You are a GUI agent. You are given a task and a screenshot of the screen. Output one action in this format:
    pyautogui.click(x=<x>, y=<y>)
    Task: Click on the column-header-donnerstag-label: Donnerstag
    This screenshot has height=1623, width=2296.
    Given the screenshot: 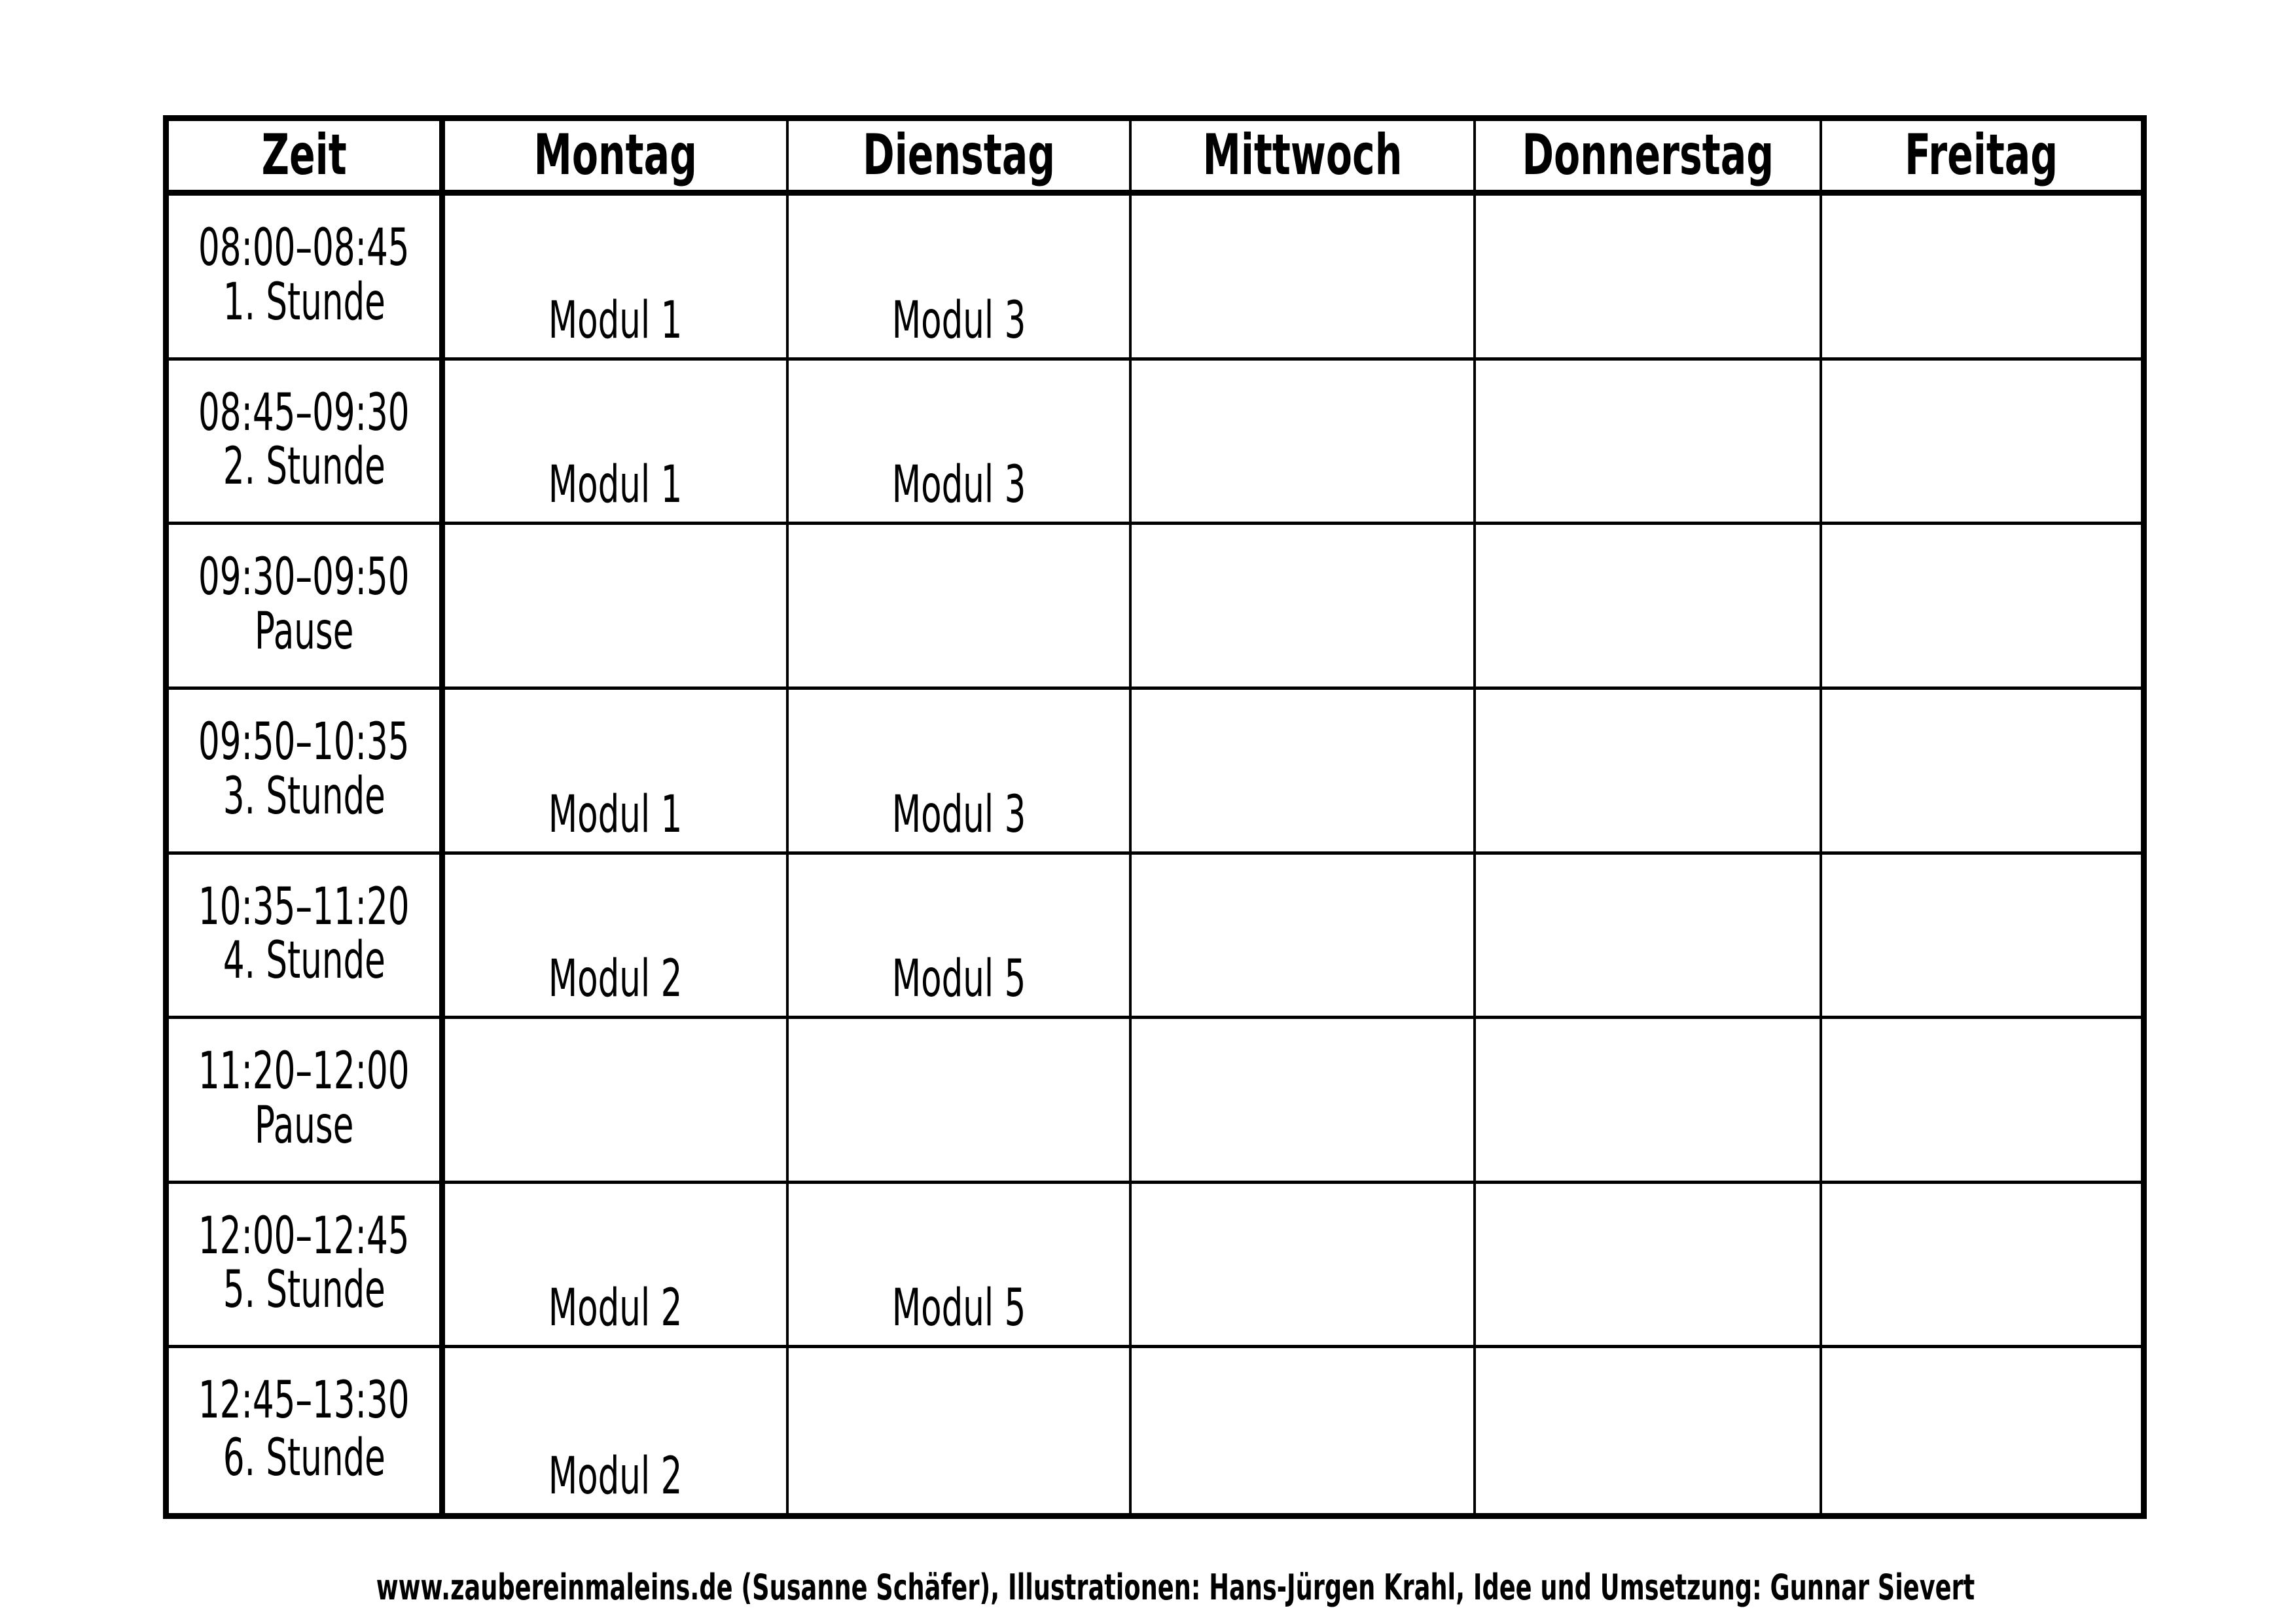 What is the action you would take?
    pyautogui.click(x=1648, y=155)
    